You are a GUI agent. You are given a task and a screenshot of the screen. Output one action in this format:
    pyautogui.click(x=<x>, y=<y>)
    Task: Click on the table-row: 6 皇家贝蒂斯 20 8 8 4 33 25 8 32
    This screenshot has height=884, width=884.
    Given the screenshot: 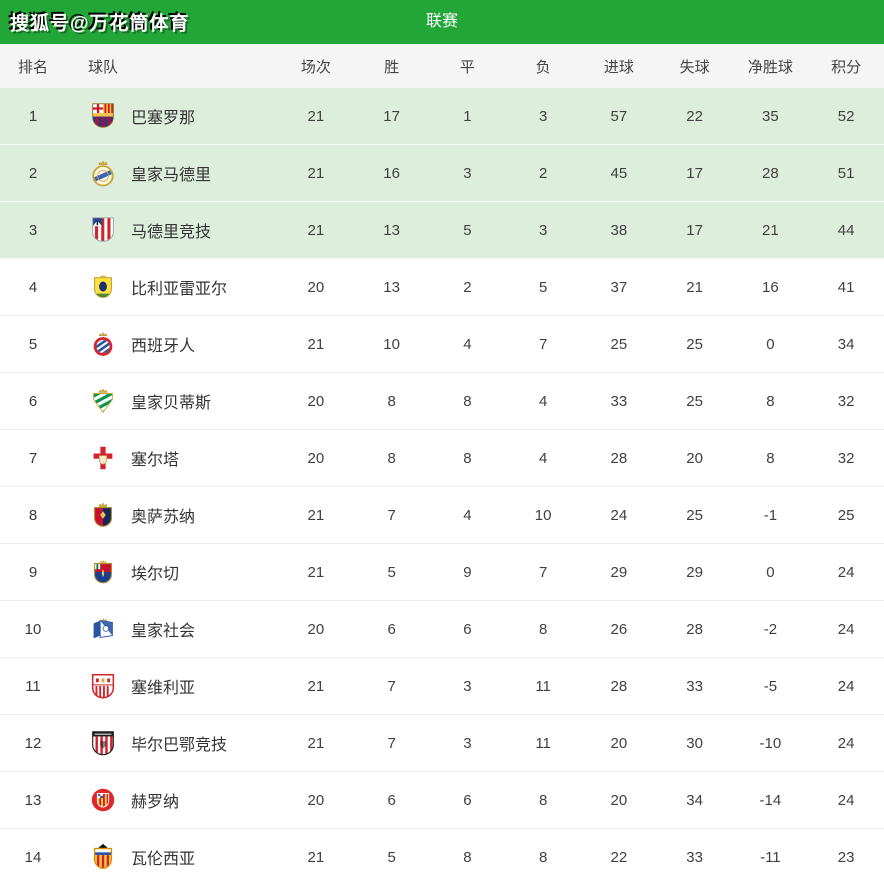 What is the action you would take?
    pyautogui.click(x=442, y=401)
    